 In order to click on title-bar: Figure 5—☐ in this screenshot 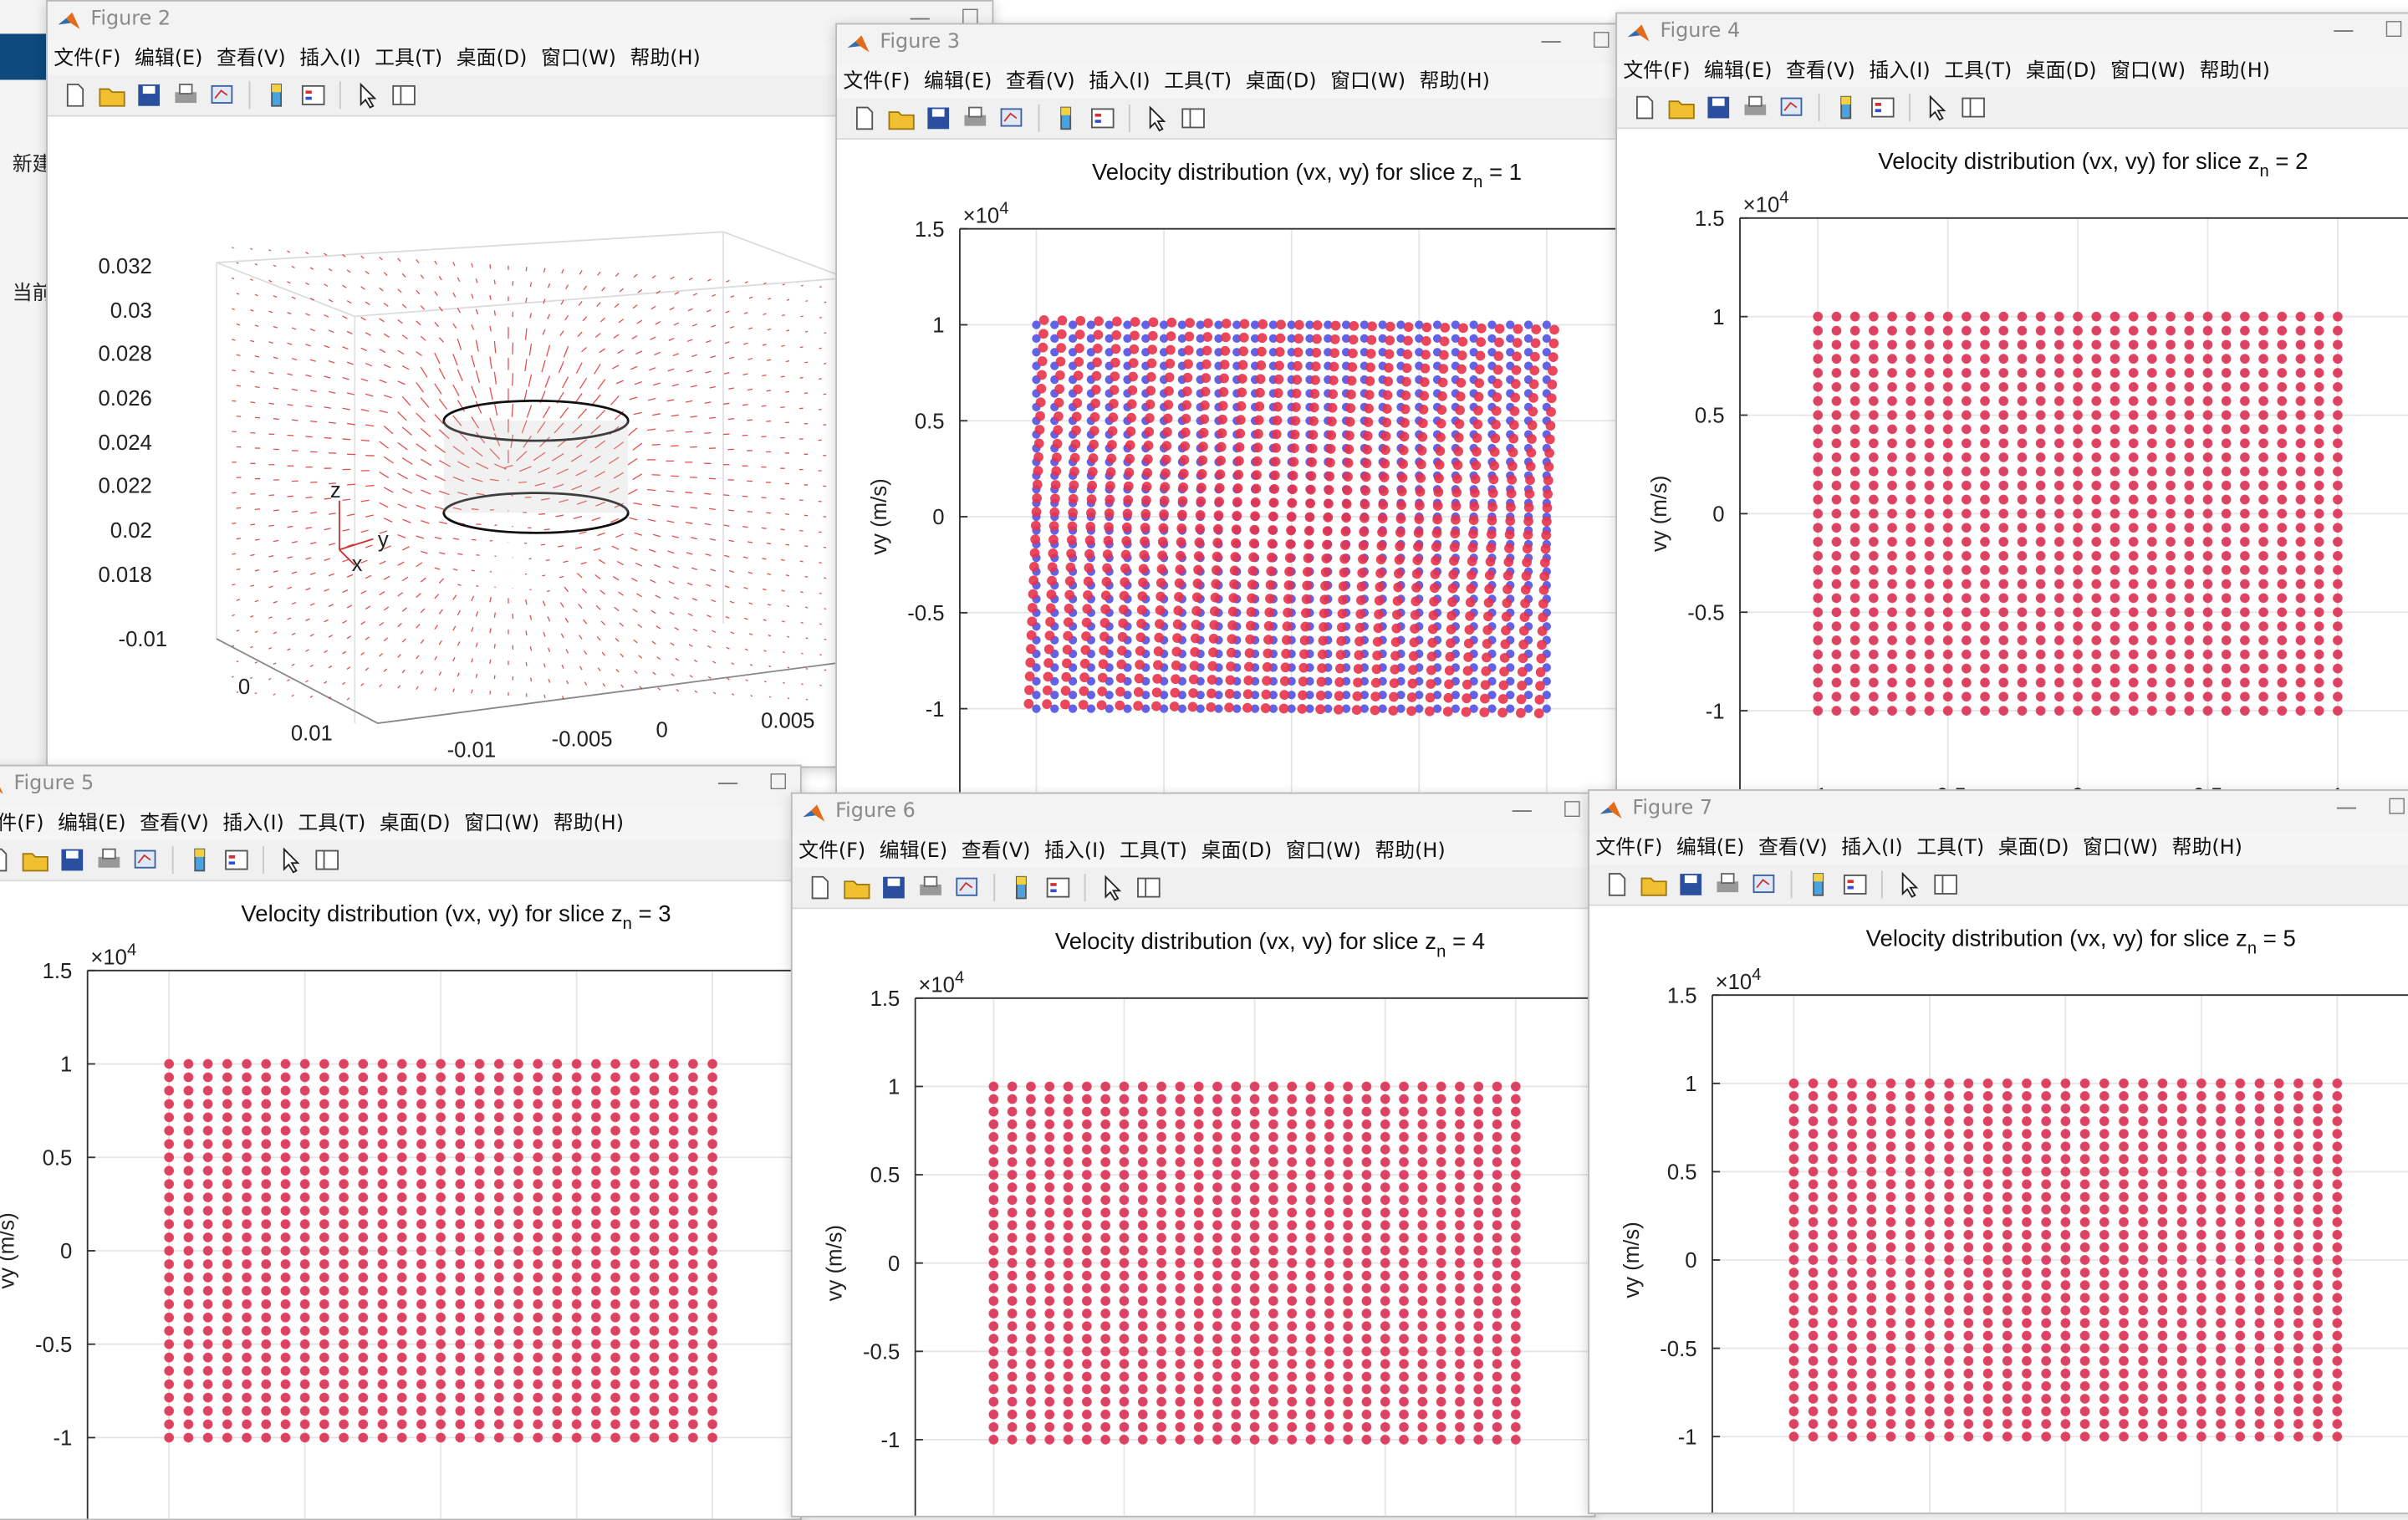, I will do `click(400, 787)`.